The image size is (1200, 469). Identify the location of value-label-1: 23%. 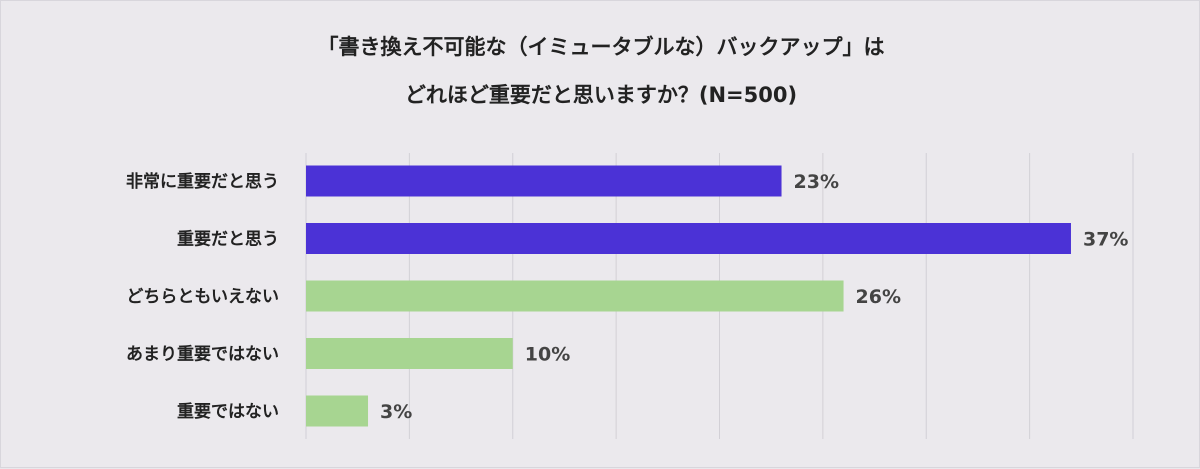
(816, 182).